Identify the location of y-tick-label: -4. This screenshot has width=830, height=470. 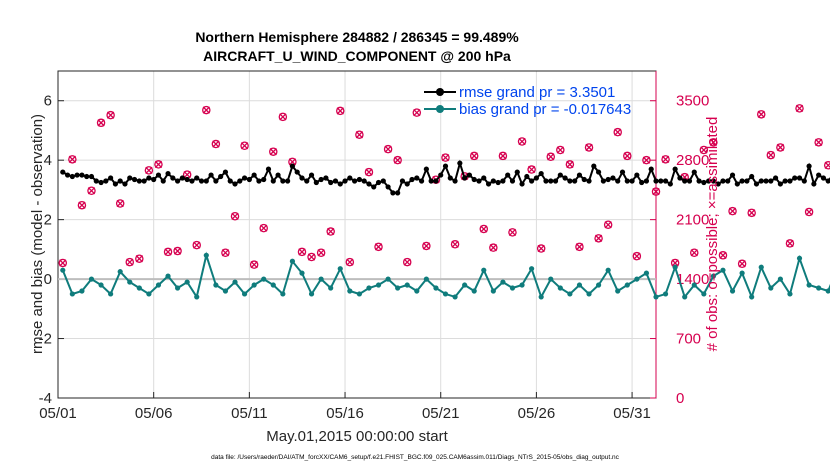
(45, 398).